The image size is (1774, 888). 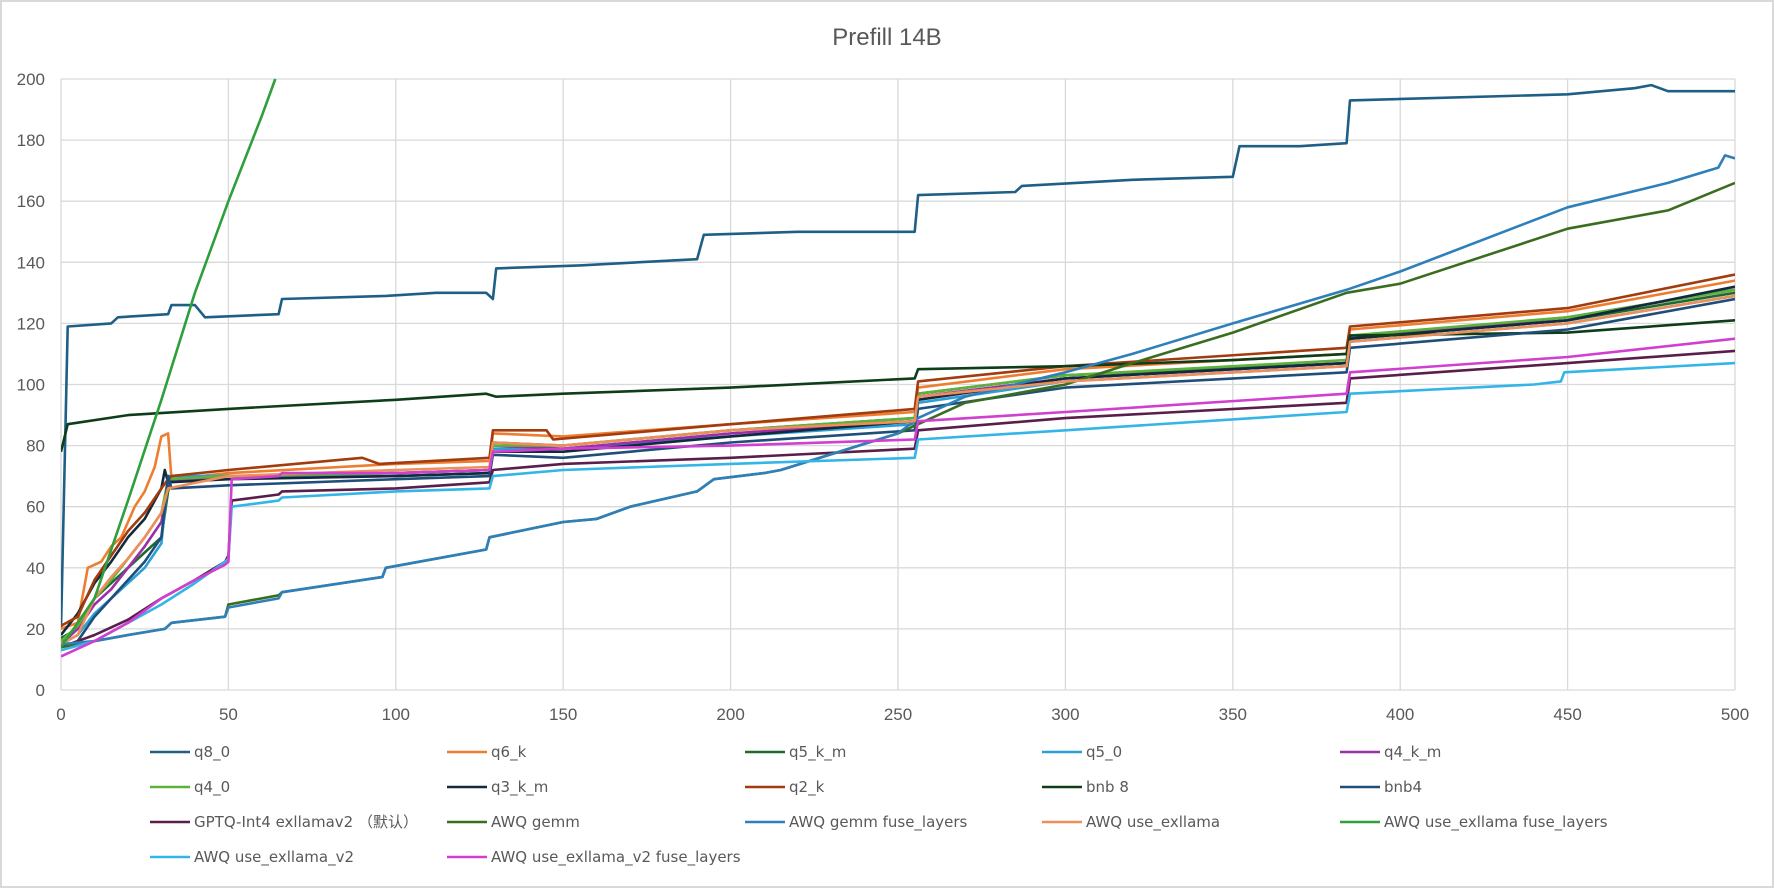 What do you see at coordinates (212, 752) in the screenshot?
I see `legend-label: q8_0` at bounding box center [212, 752].